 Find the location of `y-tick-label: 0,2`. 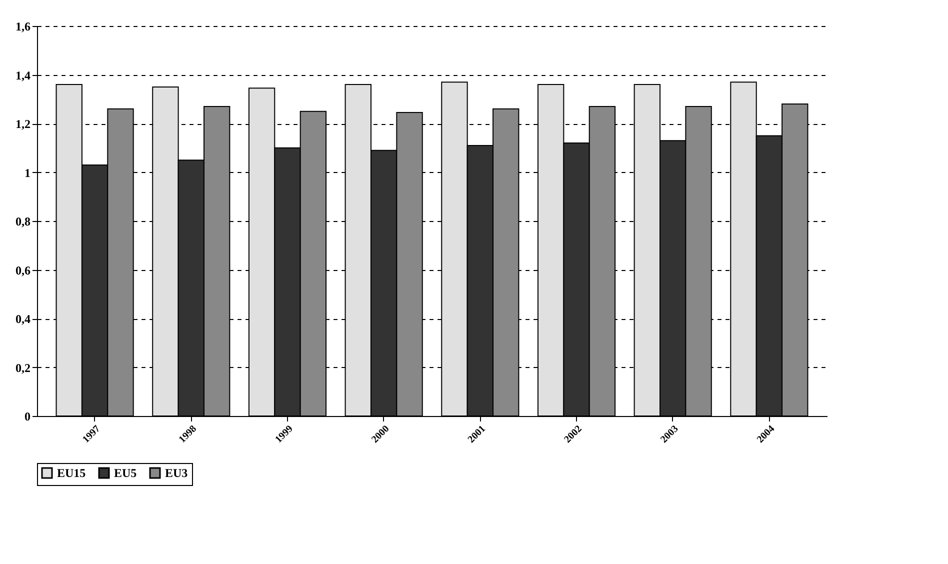

y-tick-label: 0,2 is located at coordinates (23, 367).